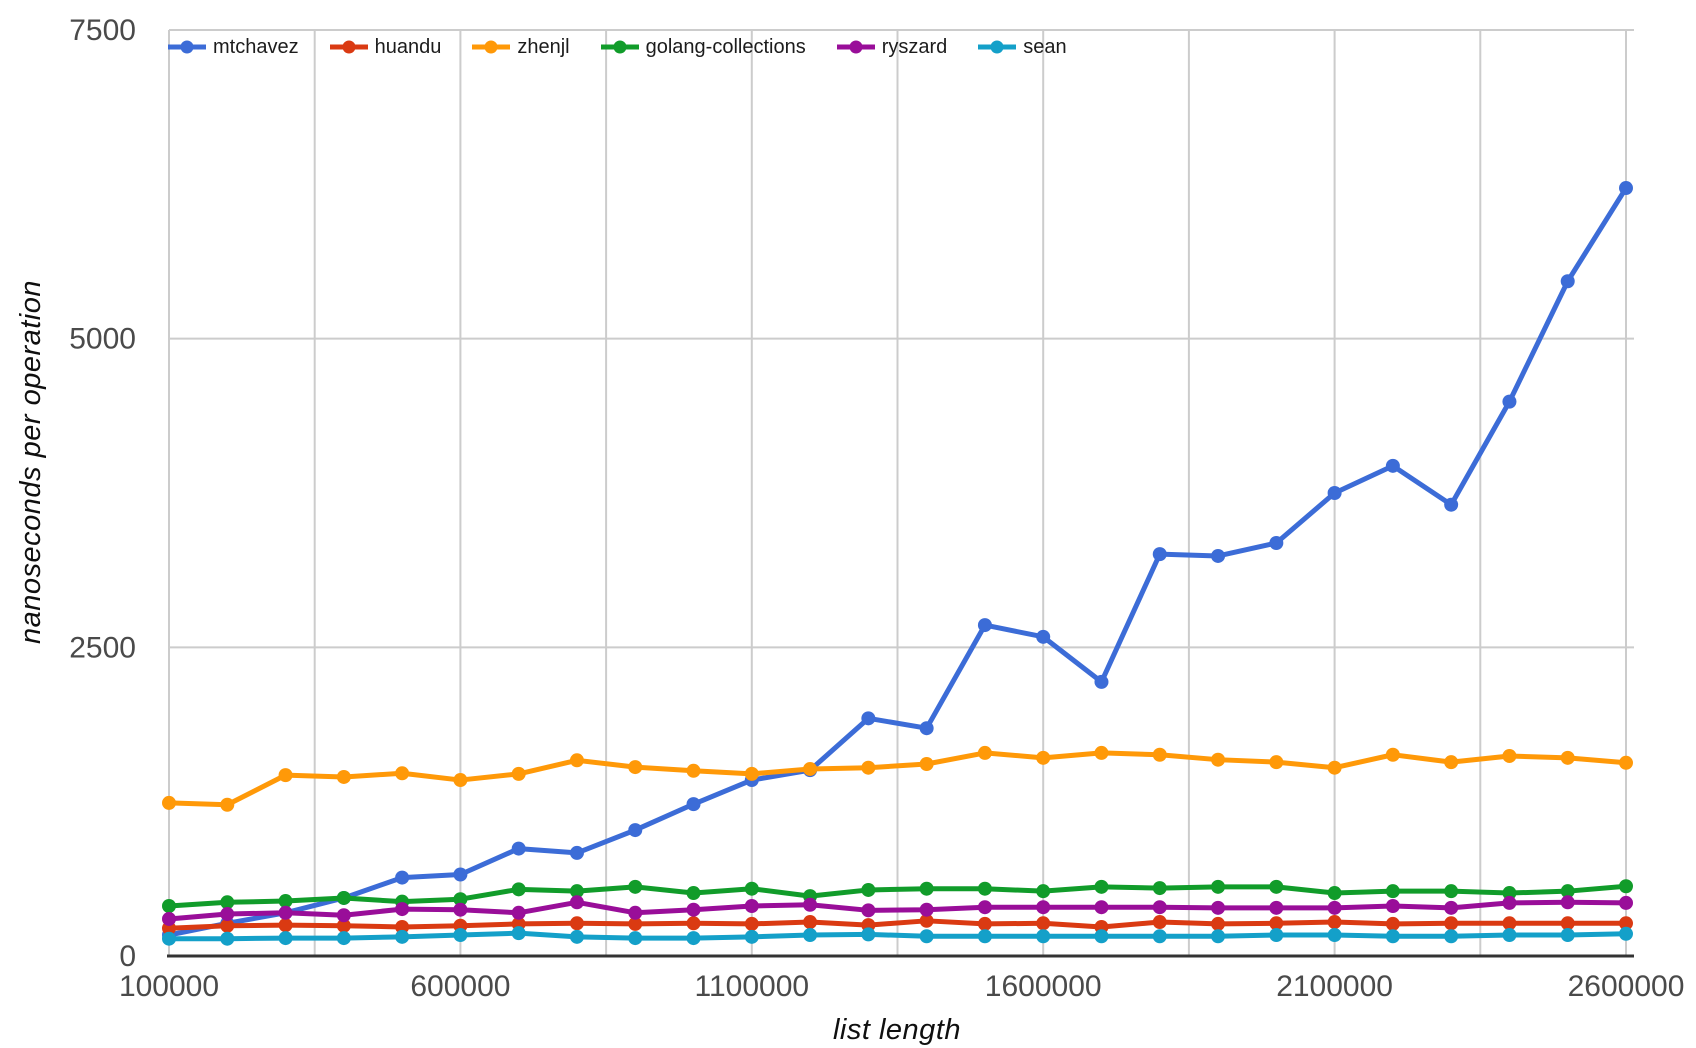 The height and width of the screenshot is (1048, 1696). I want to click on series-line-sean, so click(897, 936).